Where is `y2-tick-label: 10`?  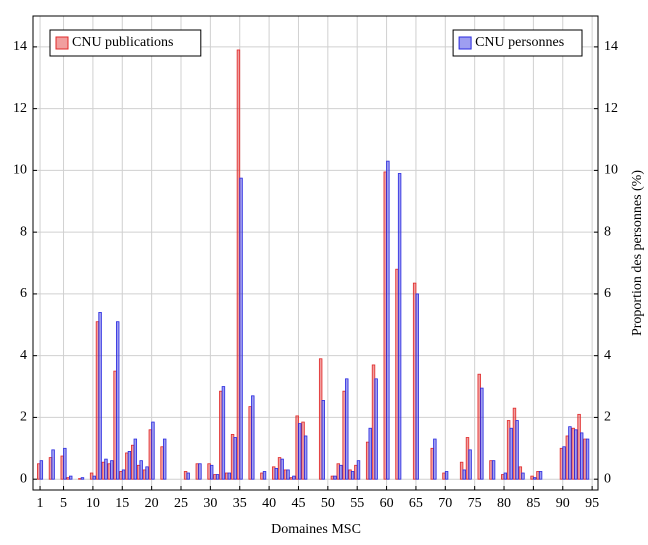 y2-tick-label: 10 is located at coordinates (611, 170).